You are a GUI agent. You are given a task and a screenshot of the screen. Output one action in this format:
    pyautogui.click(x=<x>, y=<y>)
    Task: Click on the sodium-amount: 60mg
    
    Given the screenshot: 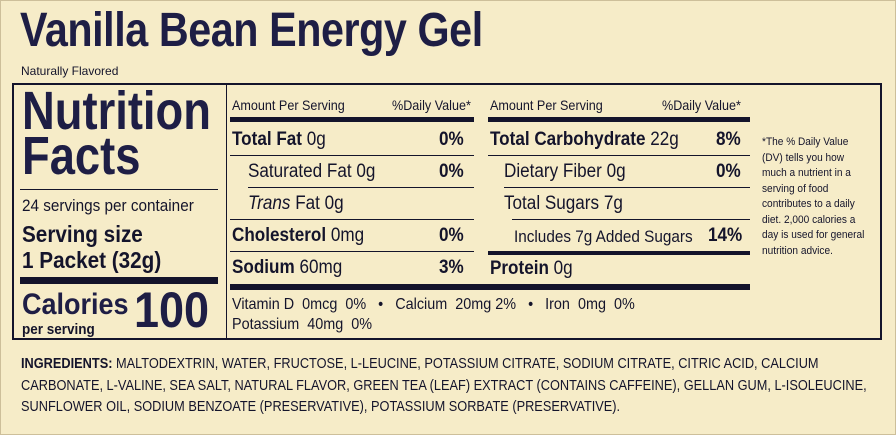 What is the action you would take?
    pyautogui.click(x=320, y=267)
    